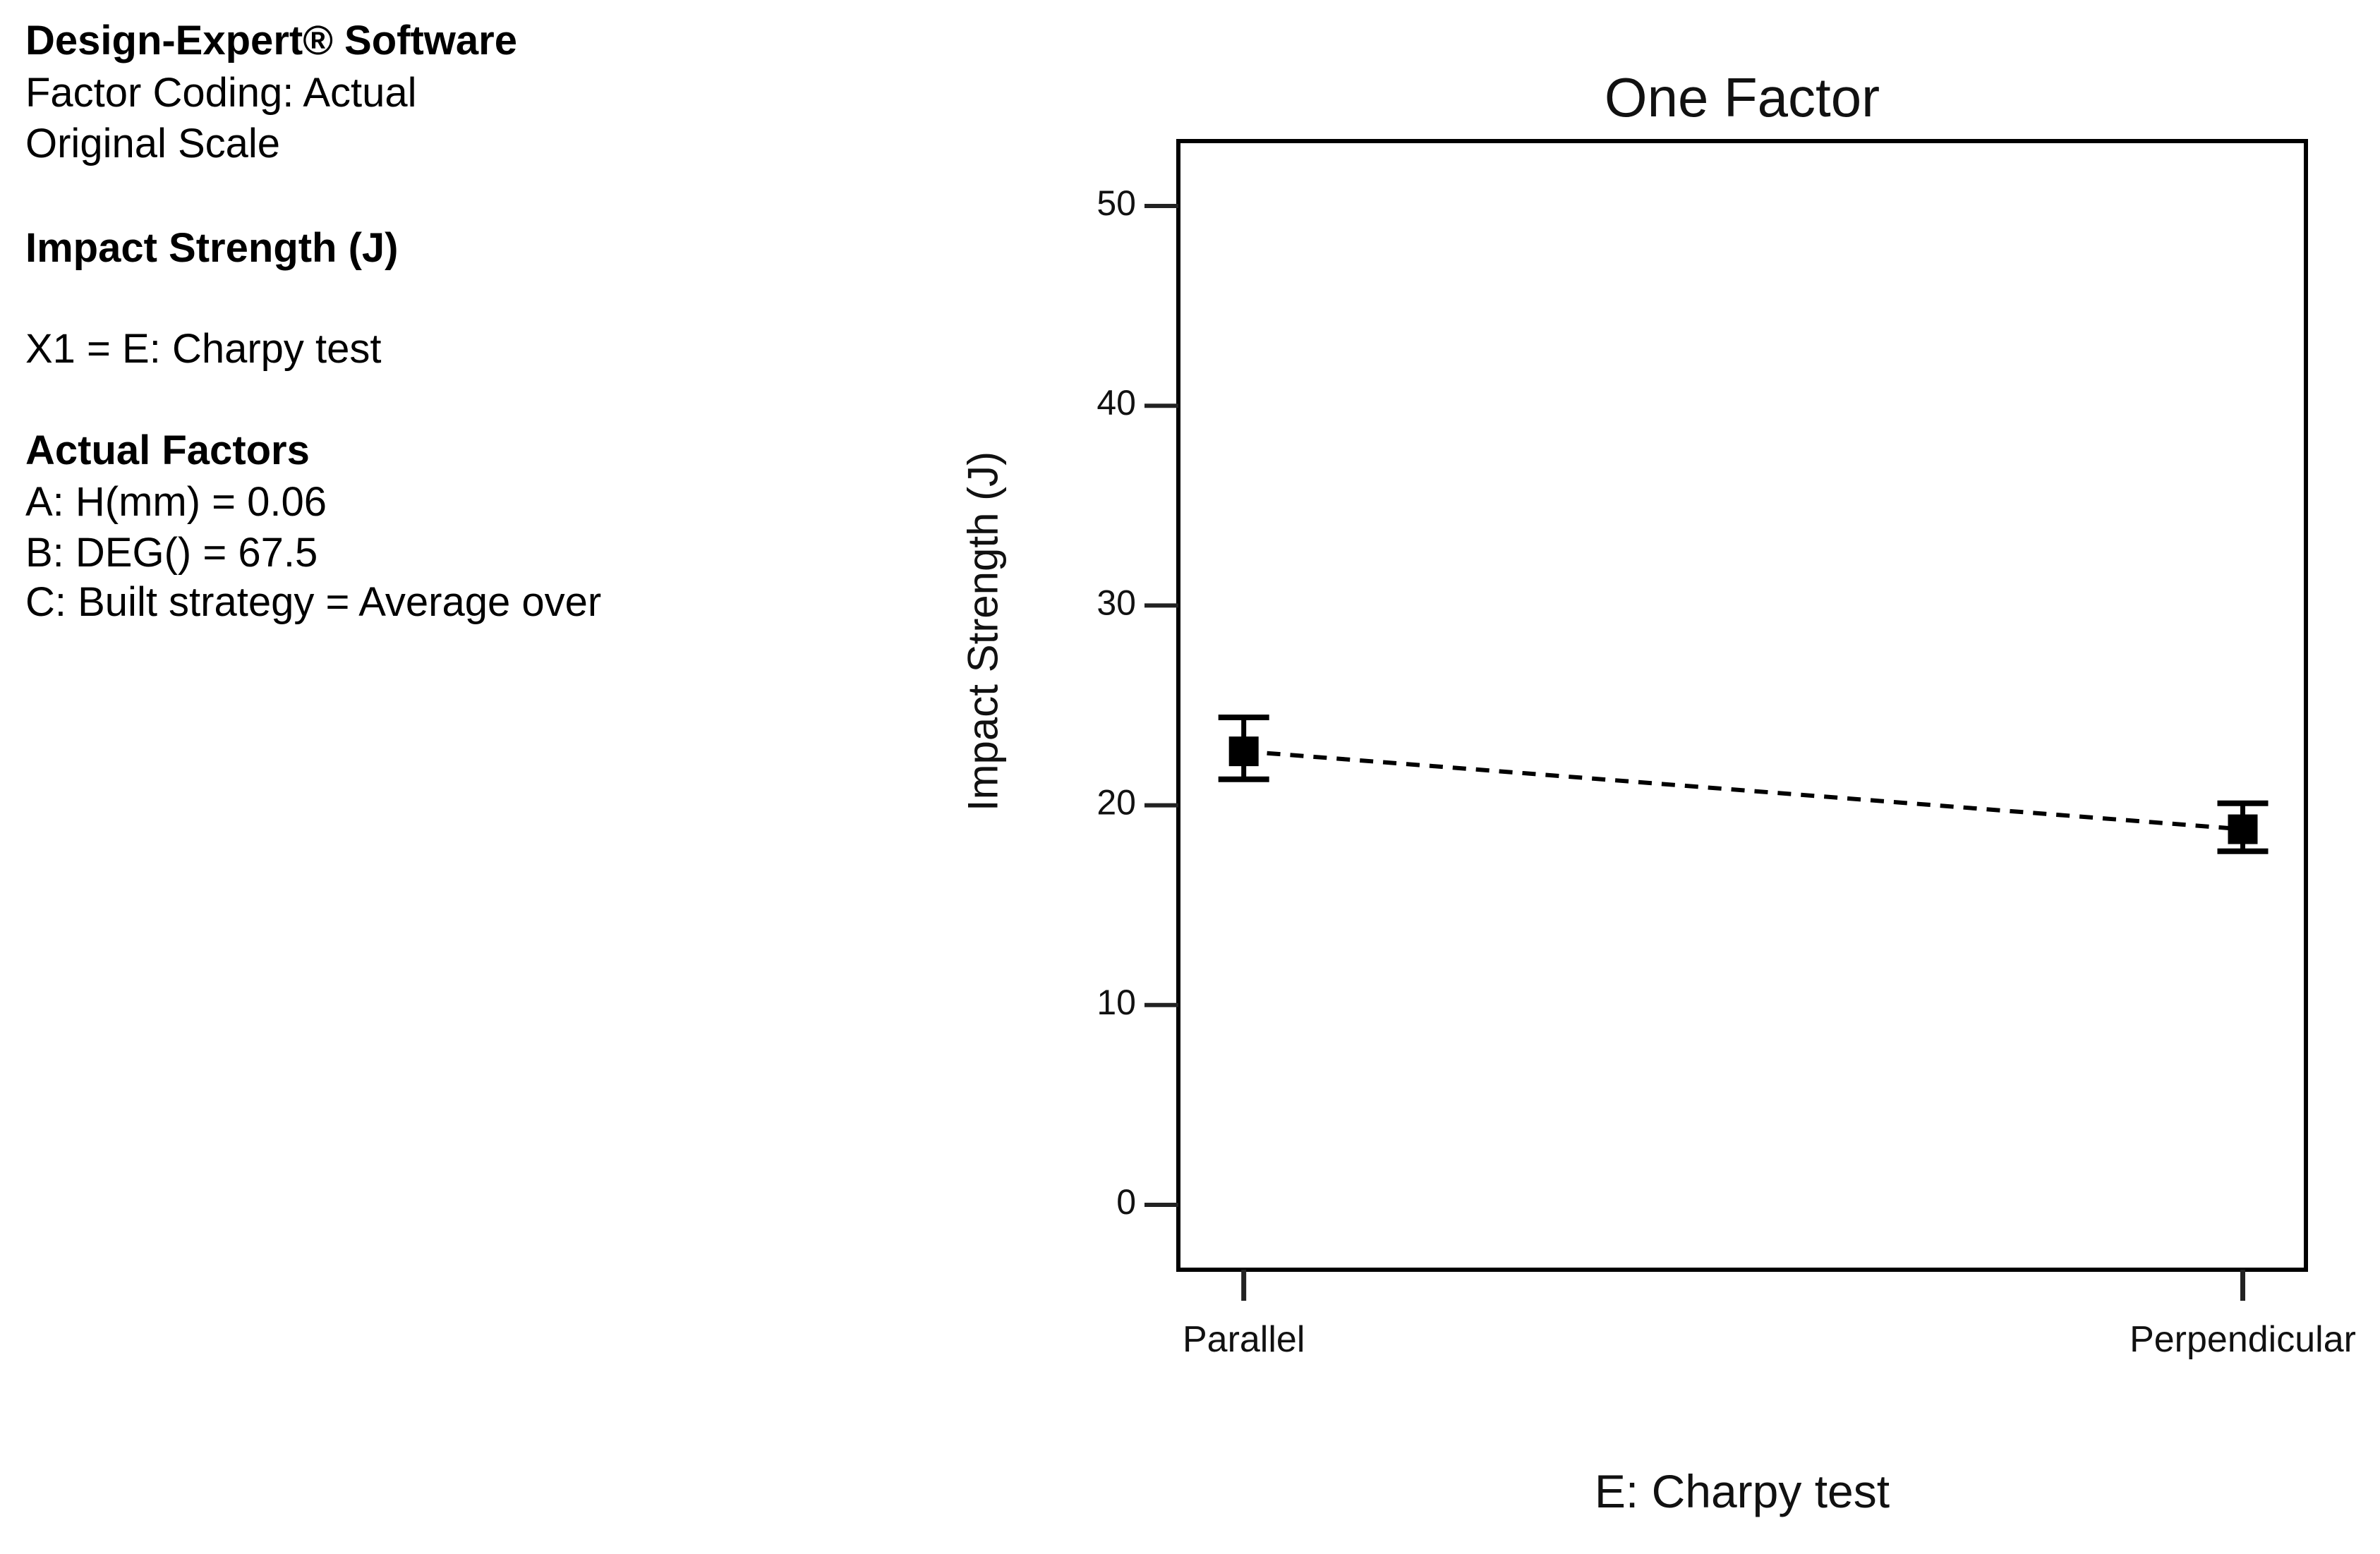 This screenshot has height=1554, width=2380. What do you see at coordinates (1244, 1339) in the screenshot?
I see `x-tick-label: Parallel` at bounding box center [1244, 1339].